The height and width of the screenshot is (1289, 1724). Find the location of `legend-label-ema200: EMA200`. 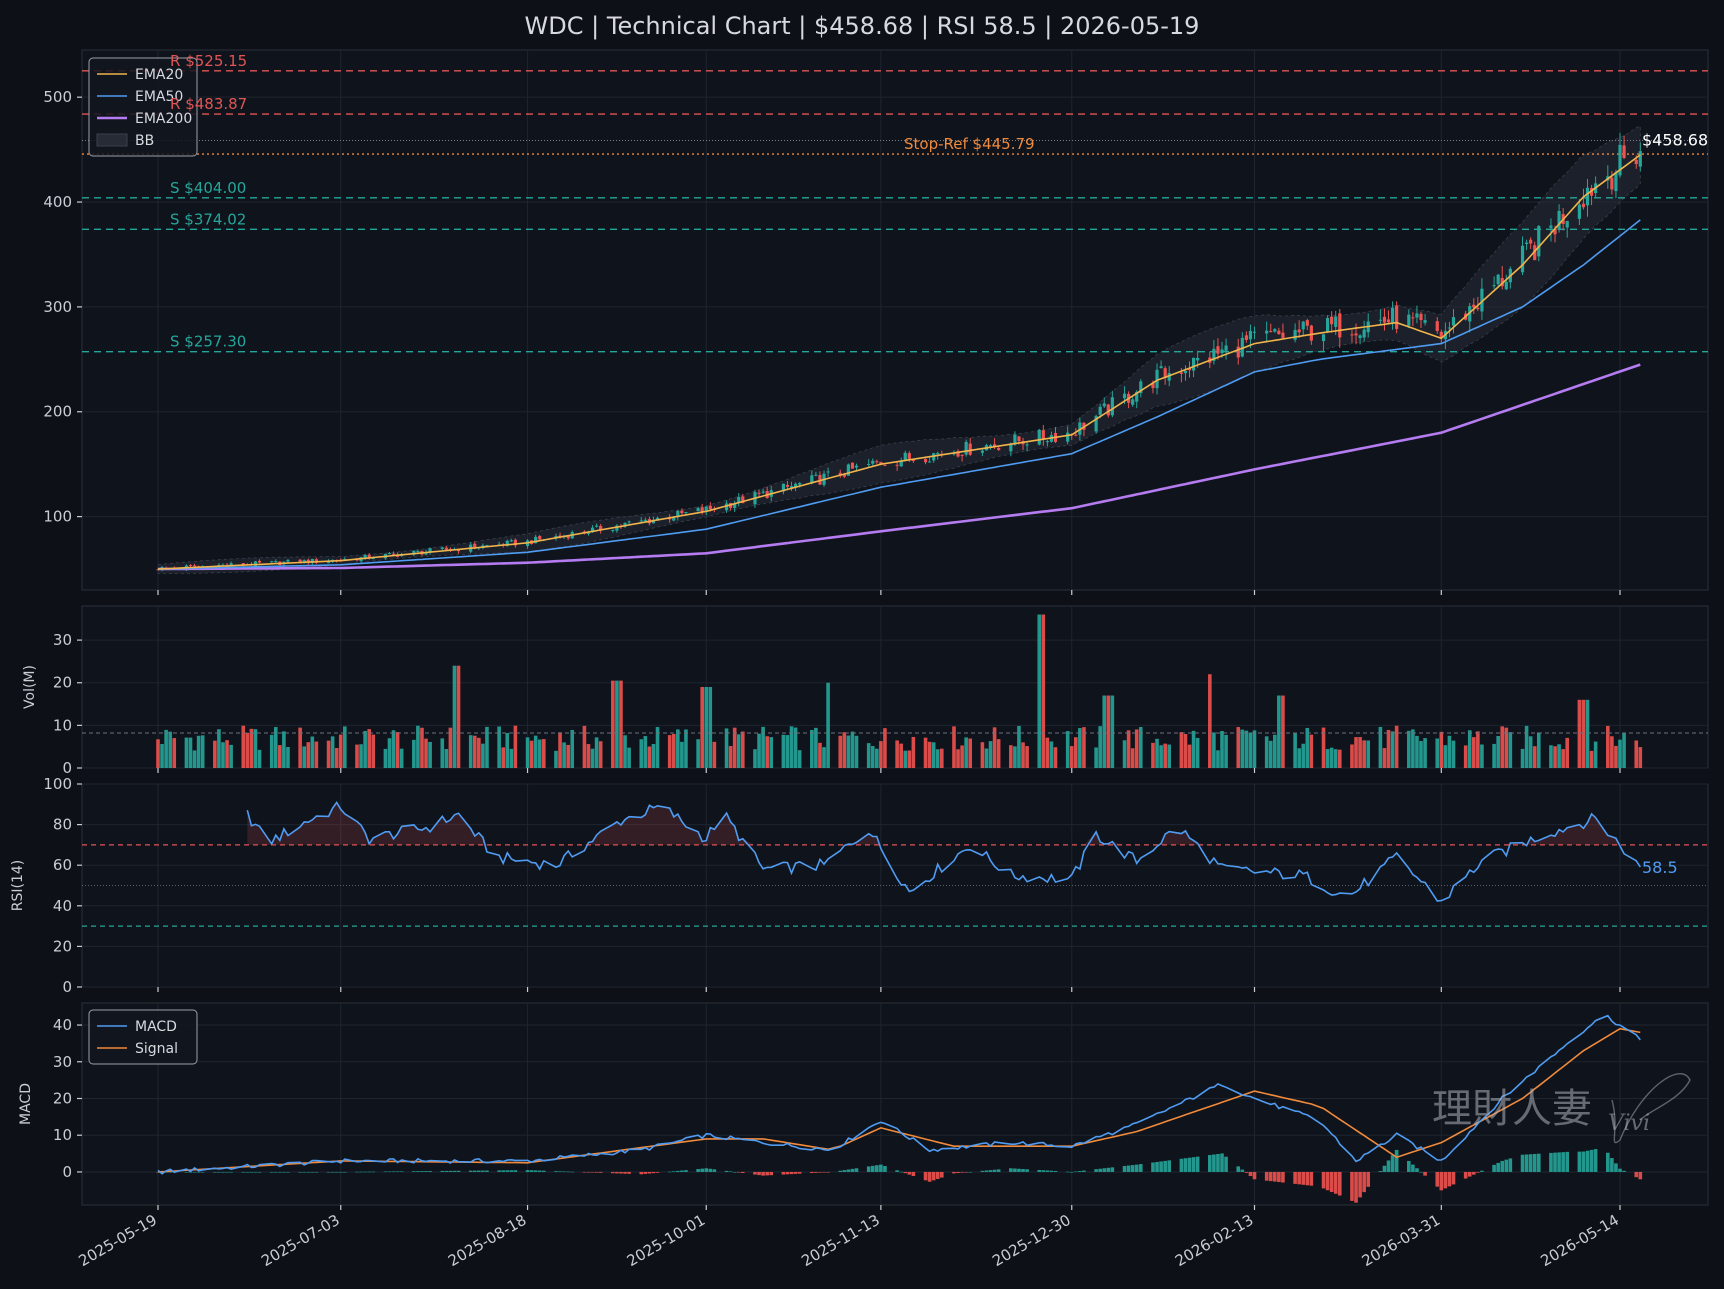

legend-label-ema200: EMA200 is located at coordinates (163, 119).